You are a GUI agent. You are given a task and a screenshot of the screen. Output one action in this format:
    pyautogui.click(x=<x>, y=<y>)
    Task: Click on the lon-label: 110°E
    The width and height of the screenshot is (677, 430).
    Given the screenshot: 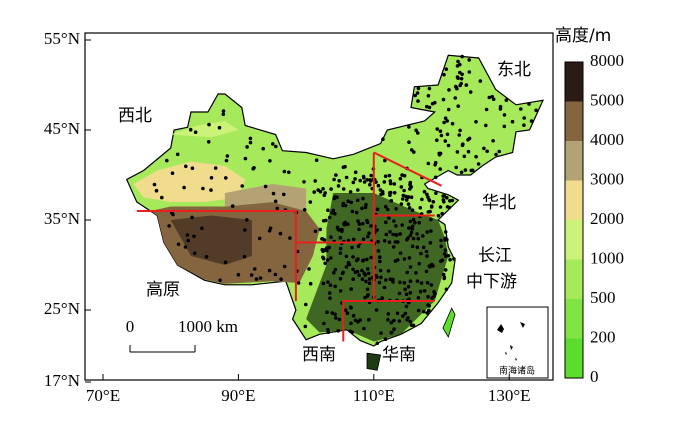 What is the action you would take?
    pyautogui.click(x=374, y=395)
    